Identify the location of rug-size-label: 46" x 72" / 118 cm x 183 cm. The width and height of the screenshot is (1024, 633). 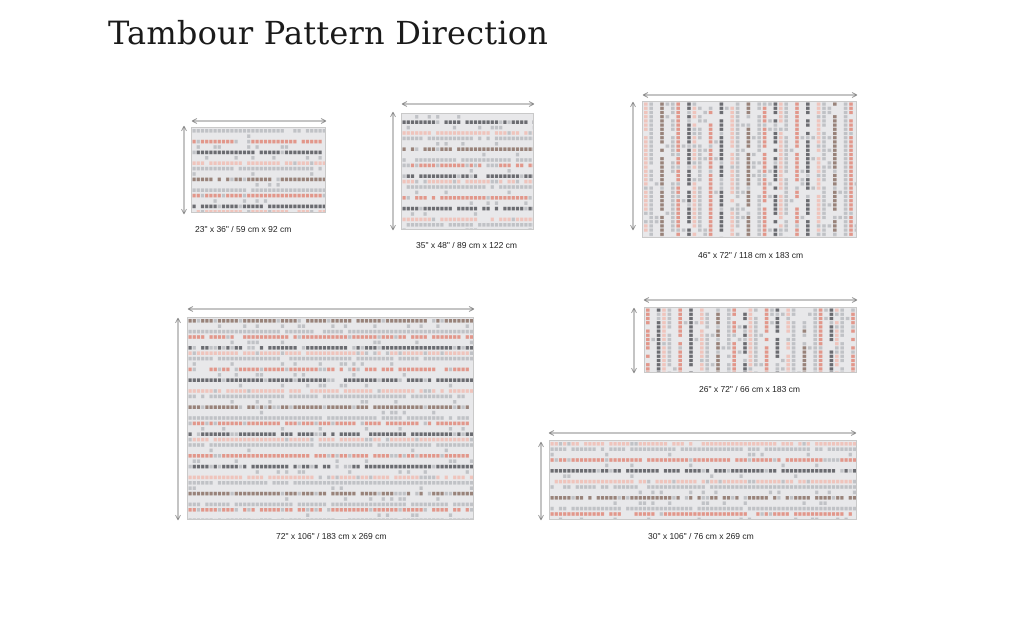
(751, 255).